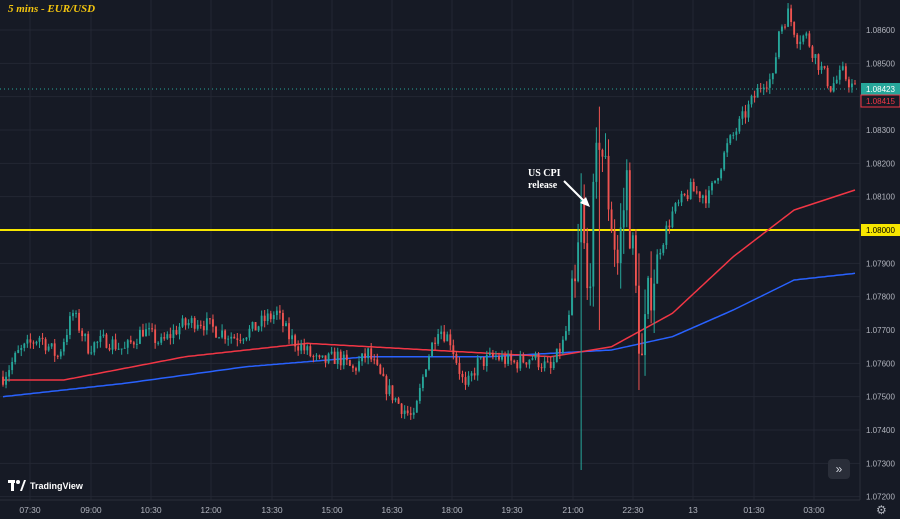  I want to click on y-tick-label: 1.07900, so click(880, 263).